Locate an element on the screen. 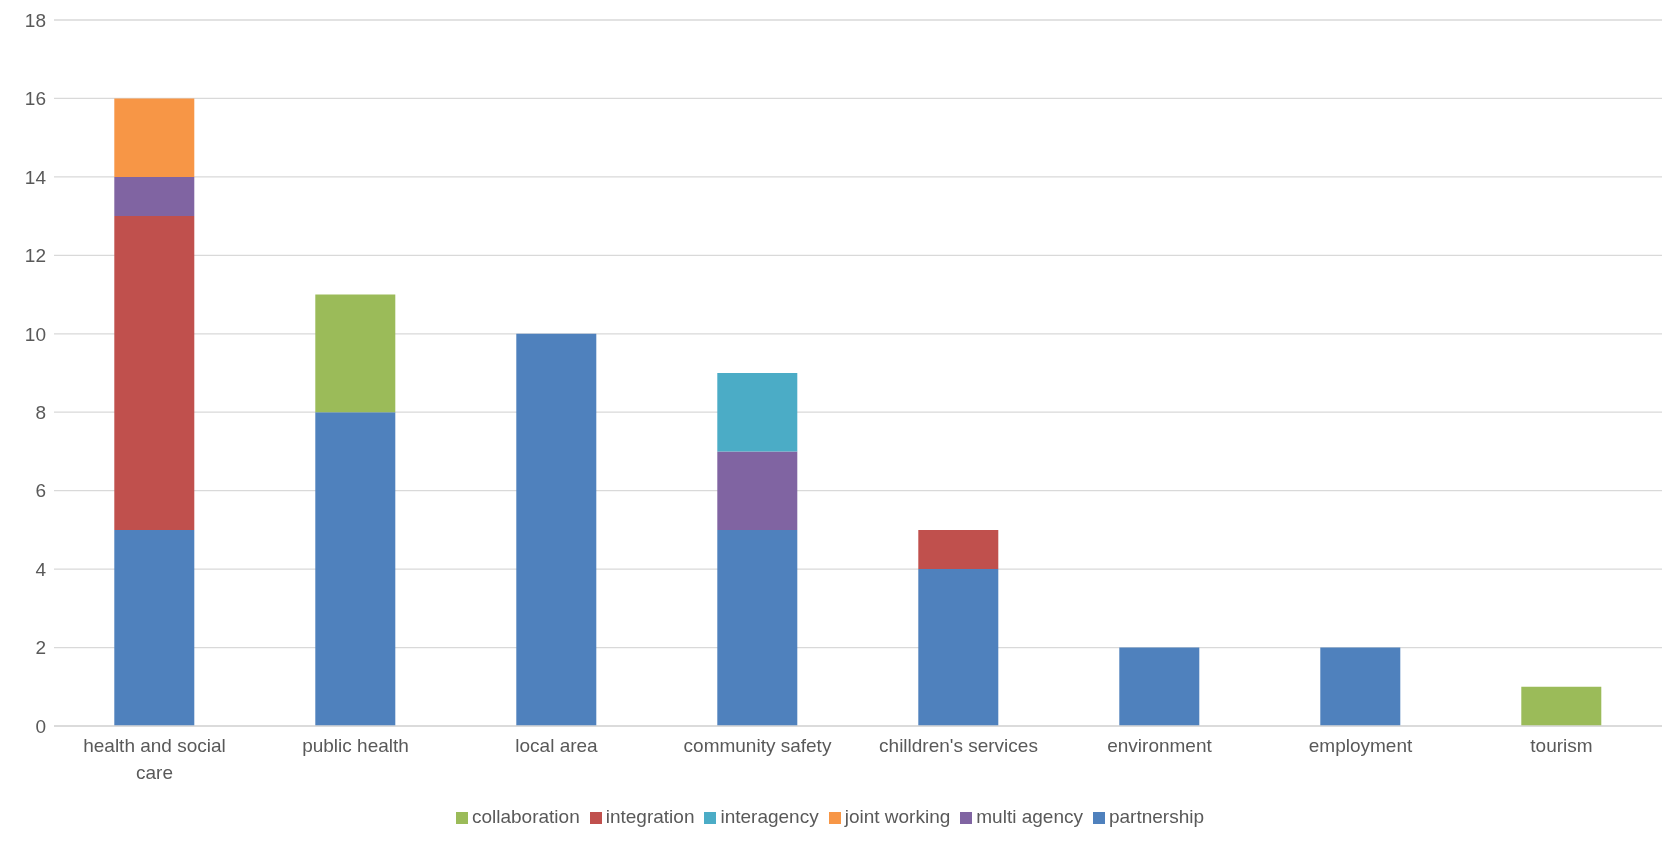 This screenshot has width=1680, height=846. y-tick-label: 10 is located at coordinates (35, 334).